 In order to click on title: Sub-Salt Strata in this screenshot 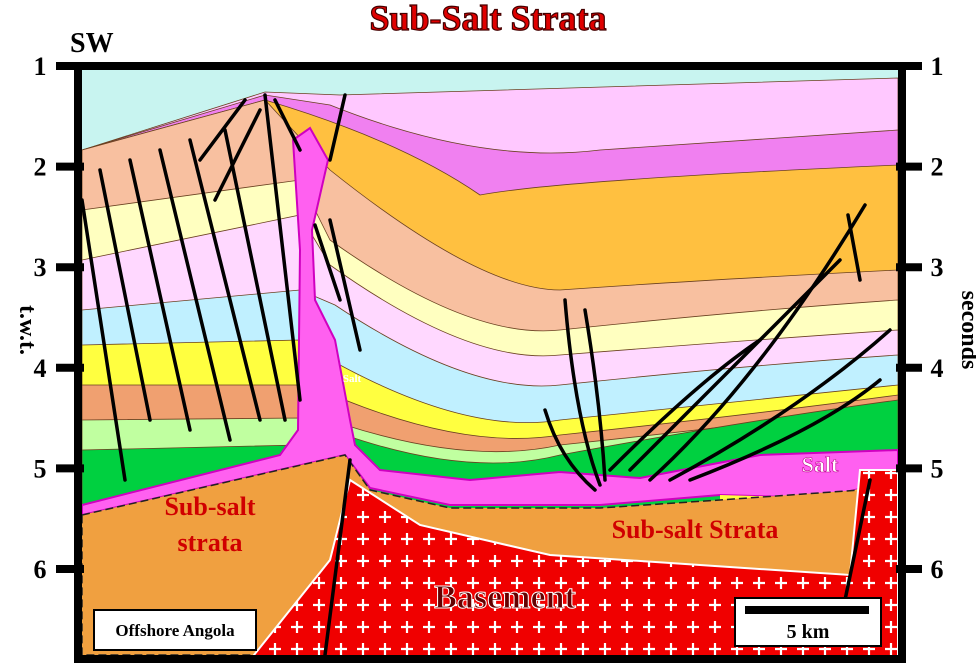, I will do `click(487, 19)`.